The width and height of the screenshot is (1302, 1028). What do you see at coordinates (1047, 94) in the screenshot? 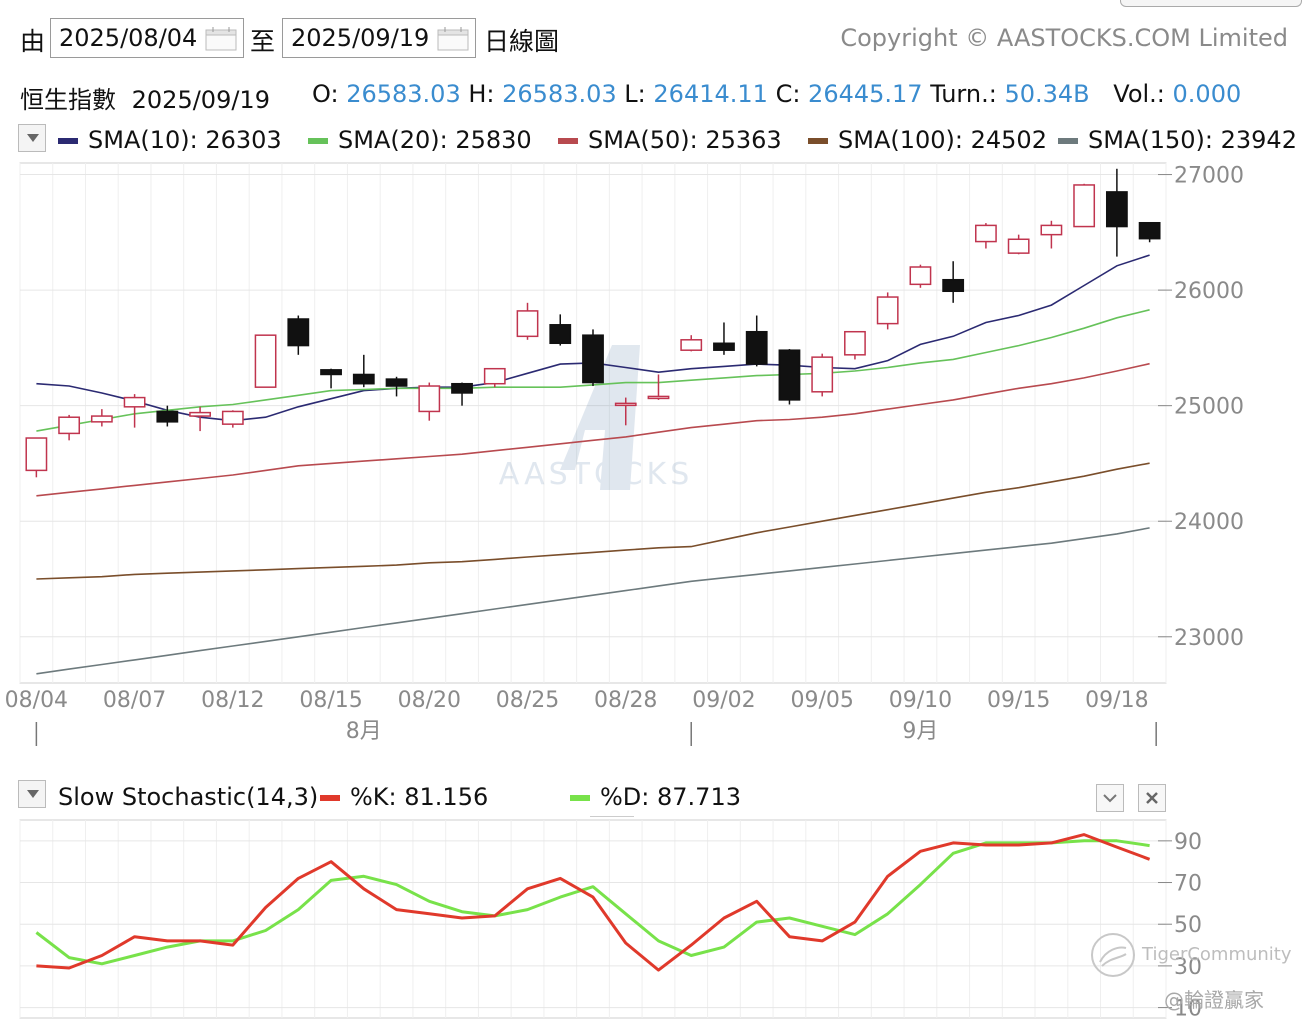
I see `turnover-value: 50.34B` at bounding box center [1047, 94].